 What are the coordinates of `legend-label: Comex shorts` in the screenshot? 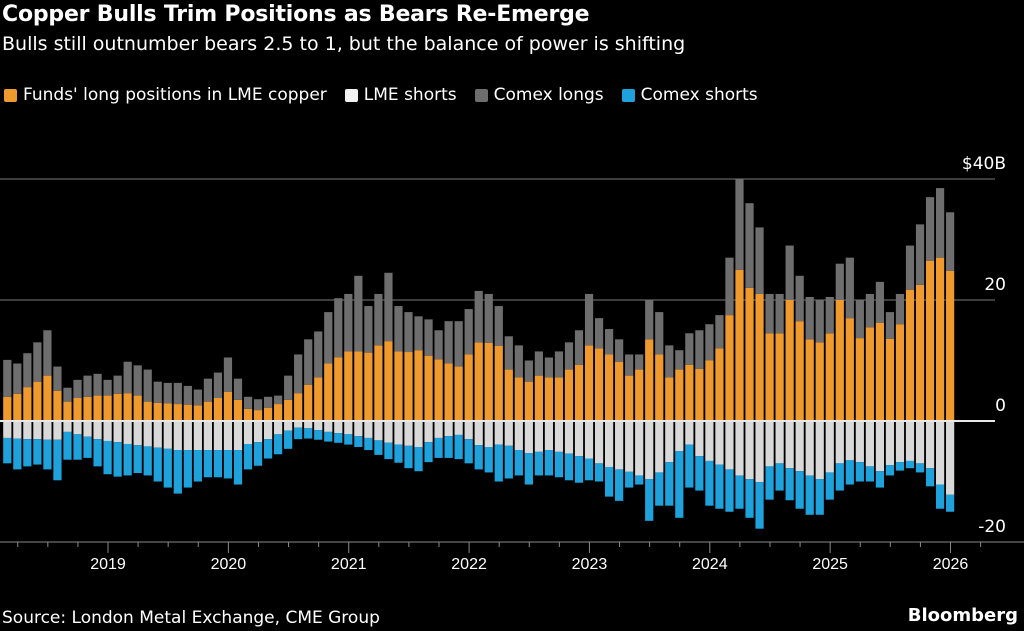 It's located at (699, 95).